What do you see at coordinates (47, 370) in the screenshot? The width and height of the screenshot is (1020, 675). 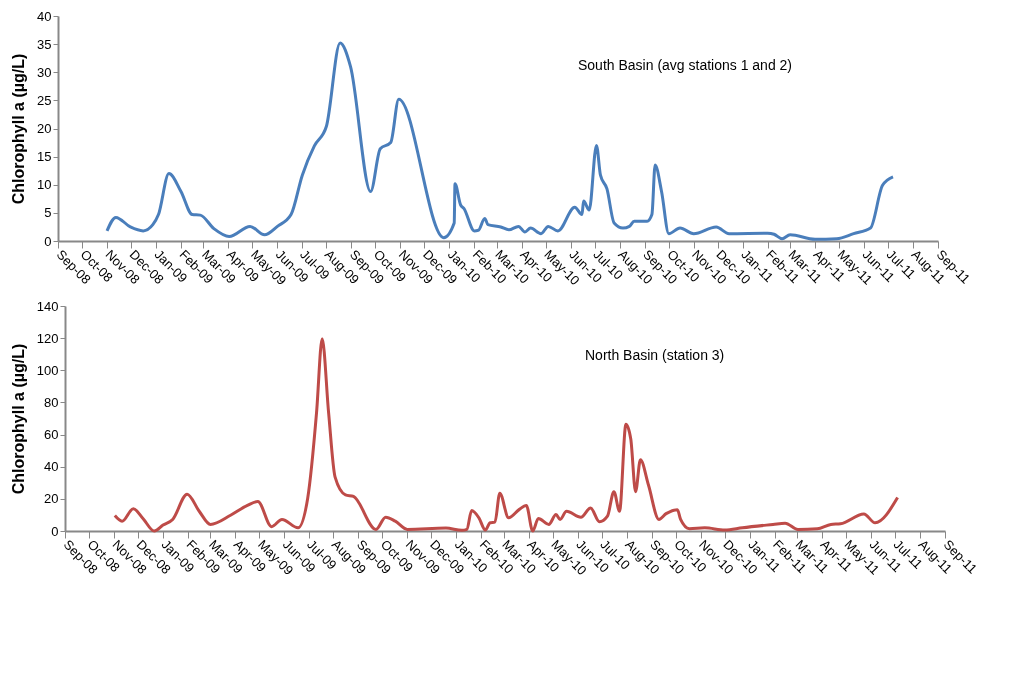 I see `y-tick-label: 100` at bounding box center [47, 370].